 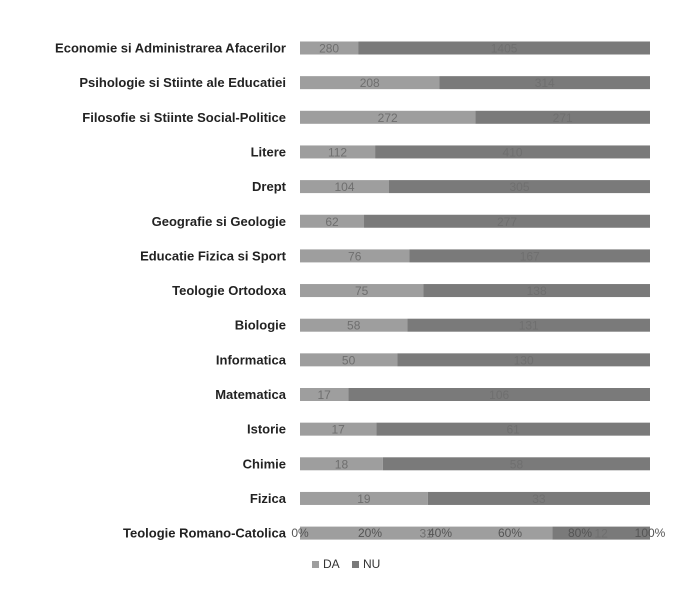 I want to click on legend: DA NU, so click(x=346, y=564).